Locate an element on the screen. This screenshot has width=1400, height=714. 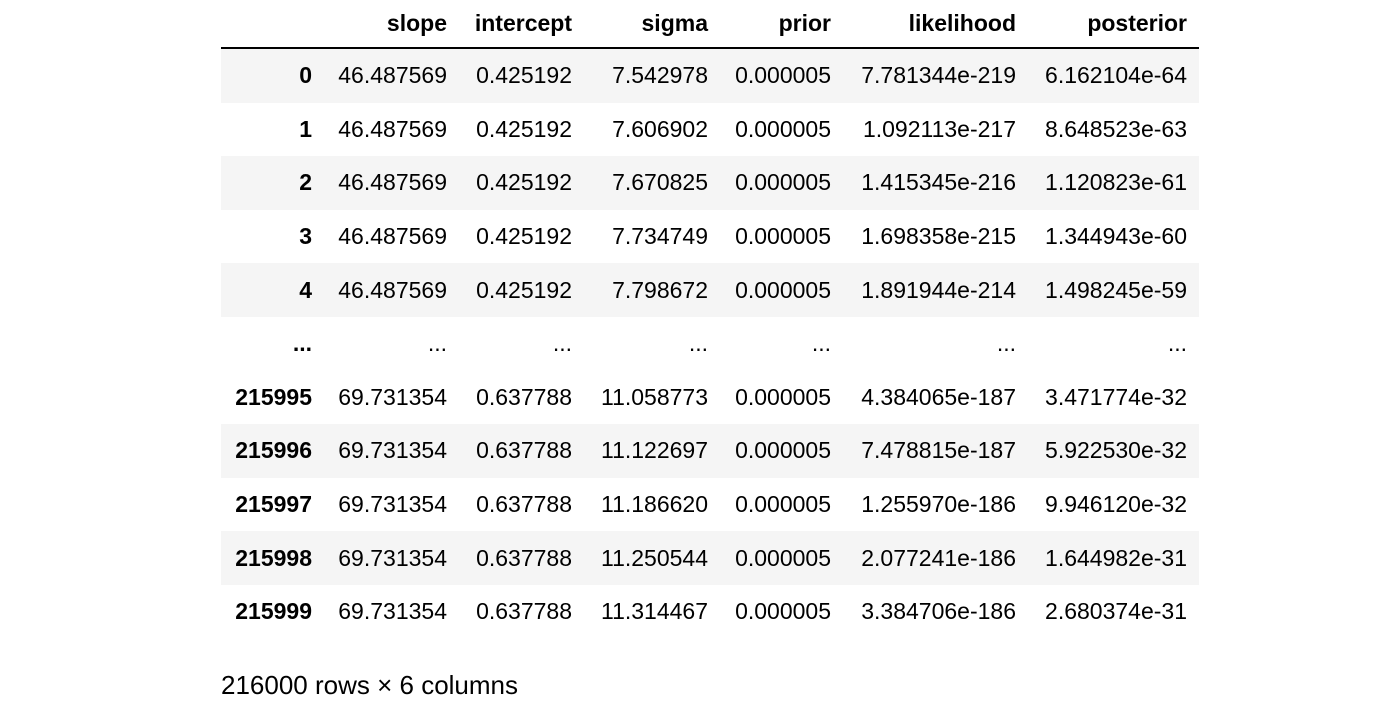
cell-sigma: 11.058773 is located at coordinates (654, 396).